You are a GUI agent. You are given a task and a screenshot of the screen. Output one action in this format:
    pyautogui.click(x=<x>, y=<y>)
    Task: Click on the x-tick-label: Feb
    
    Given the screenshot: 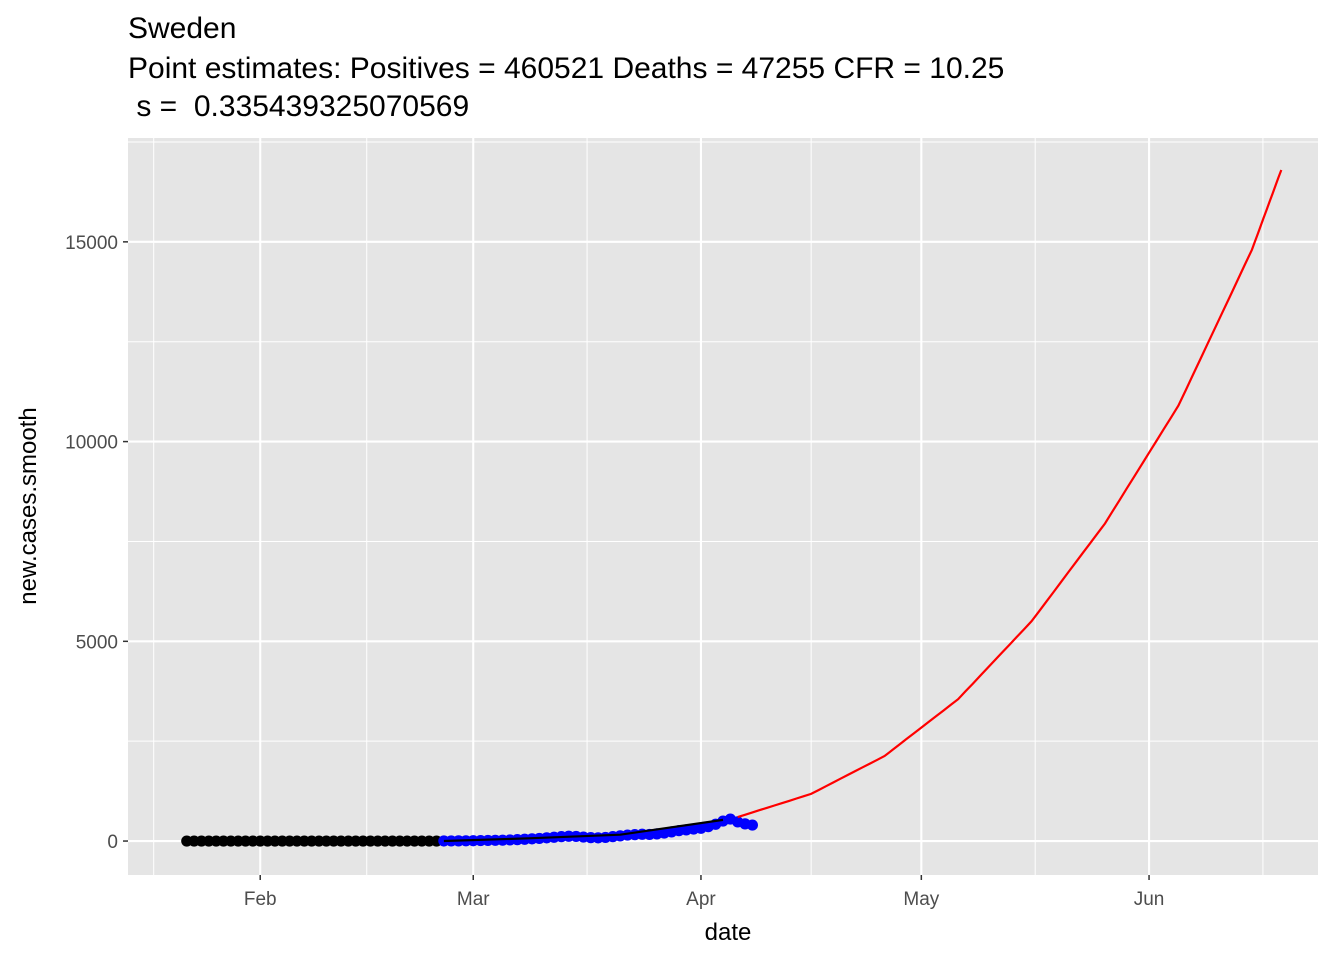 What is the action you would take?
    pyautogui.click(x=260, y=899)
    